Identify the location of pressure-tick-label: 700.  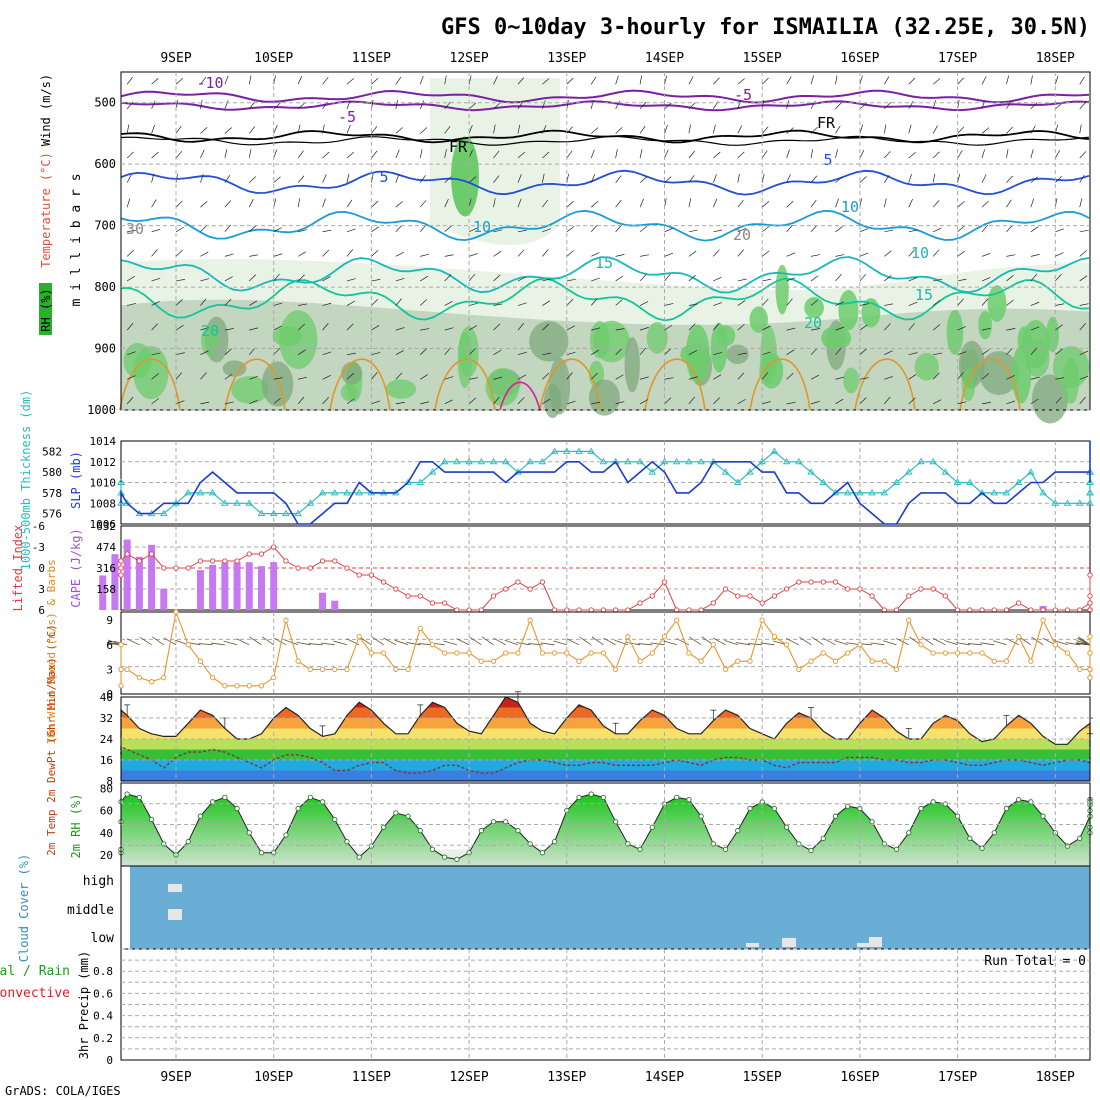
(105, 226).